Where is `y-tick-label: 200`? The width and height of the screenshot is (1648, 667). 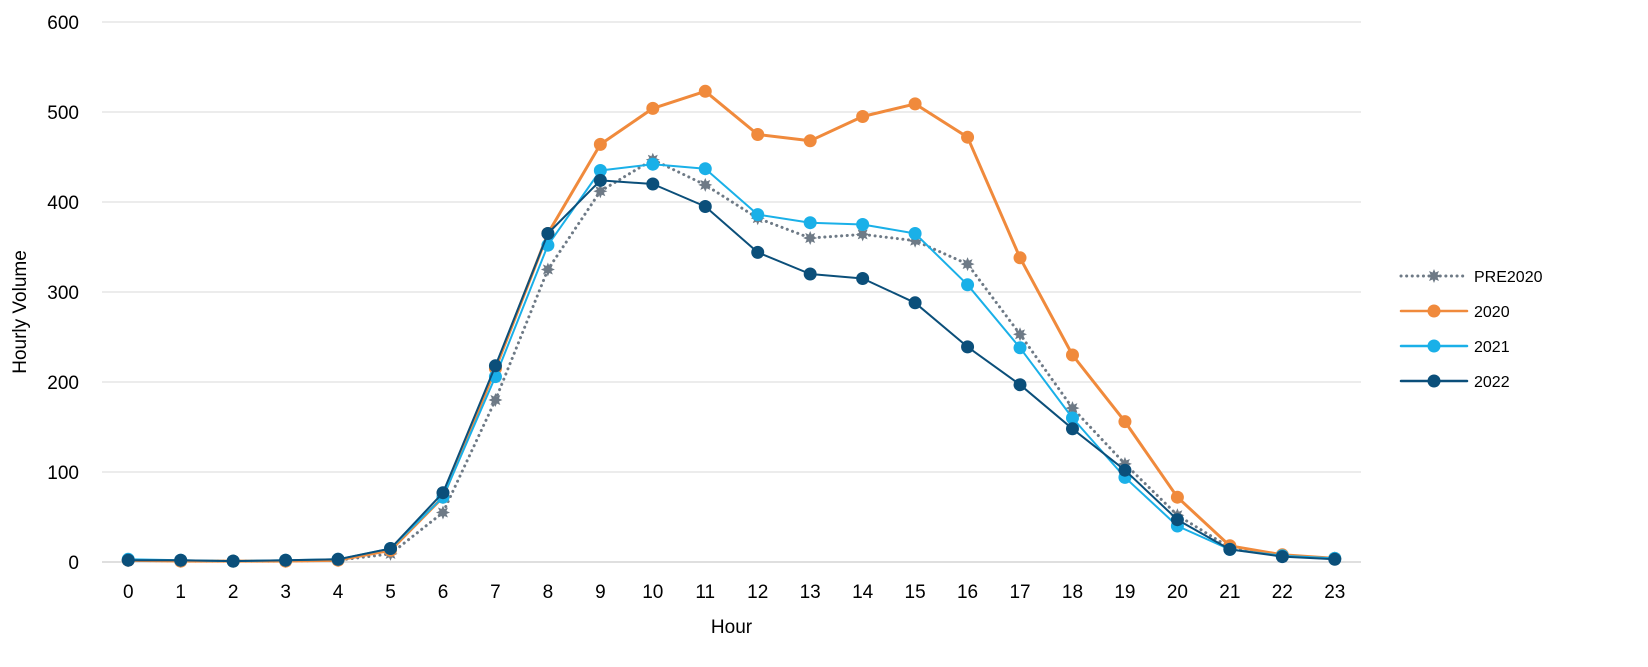
y-tick-label: 200 is located at coordinates (63, 383).